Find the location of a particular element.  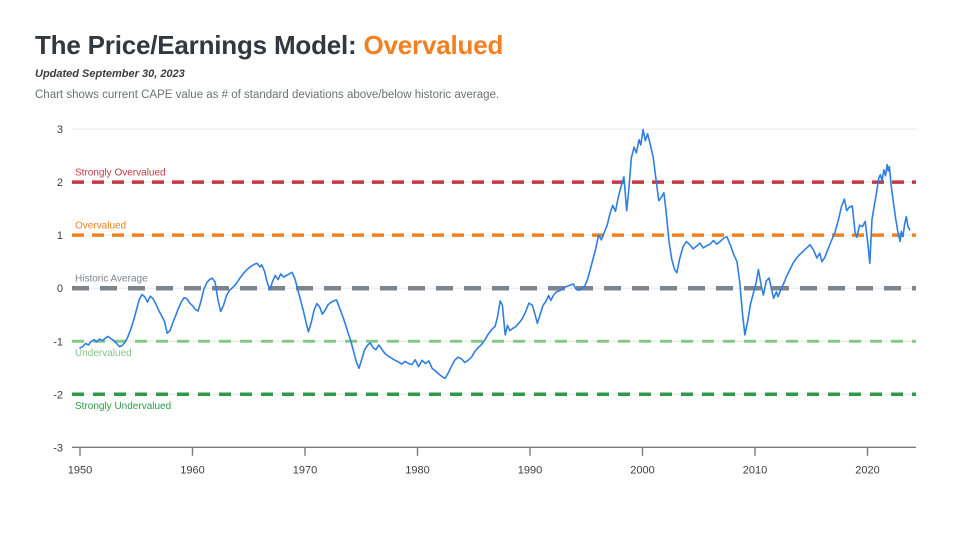

svg-text: 2000 is located at coordinates (642, 471).